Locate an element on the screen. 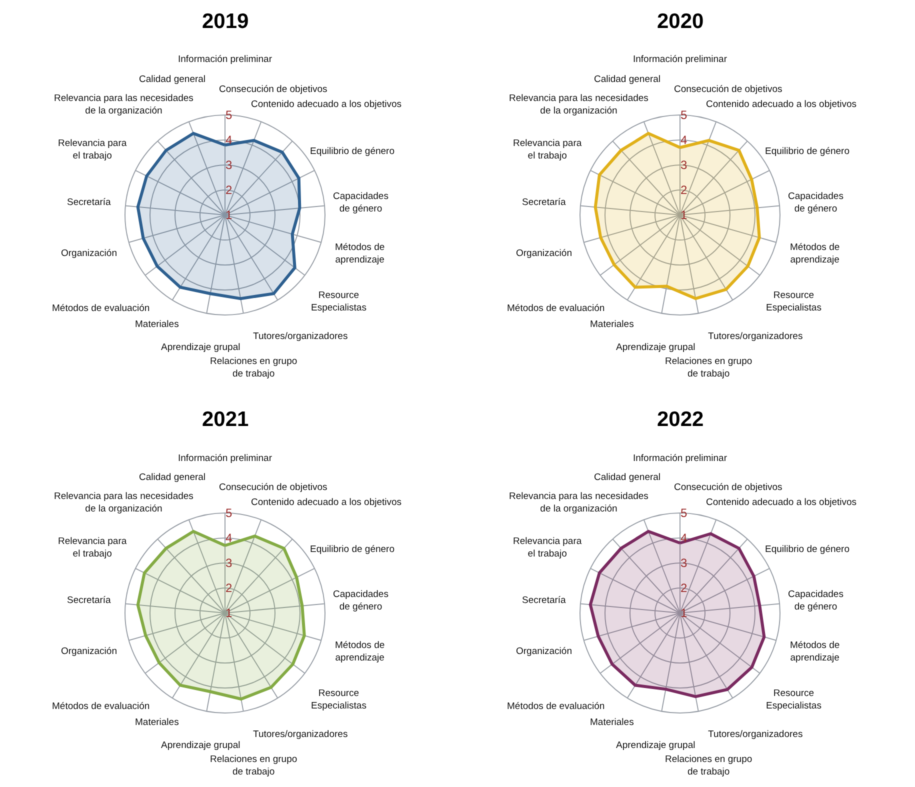 The width and height of the screenshot is (915, 787). chart-title: 2021 is located at coordinates (226, 419).